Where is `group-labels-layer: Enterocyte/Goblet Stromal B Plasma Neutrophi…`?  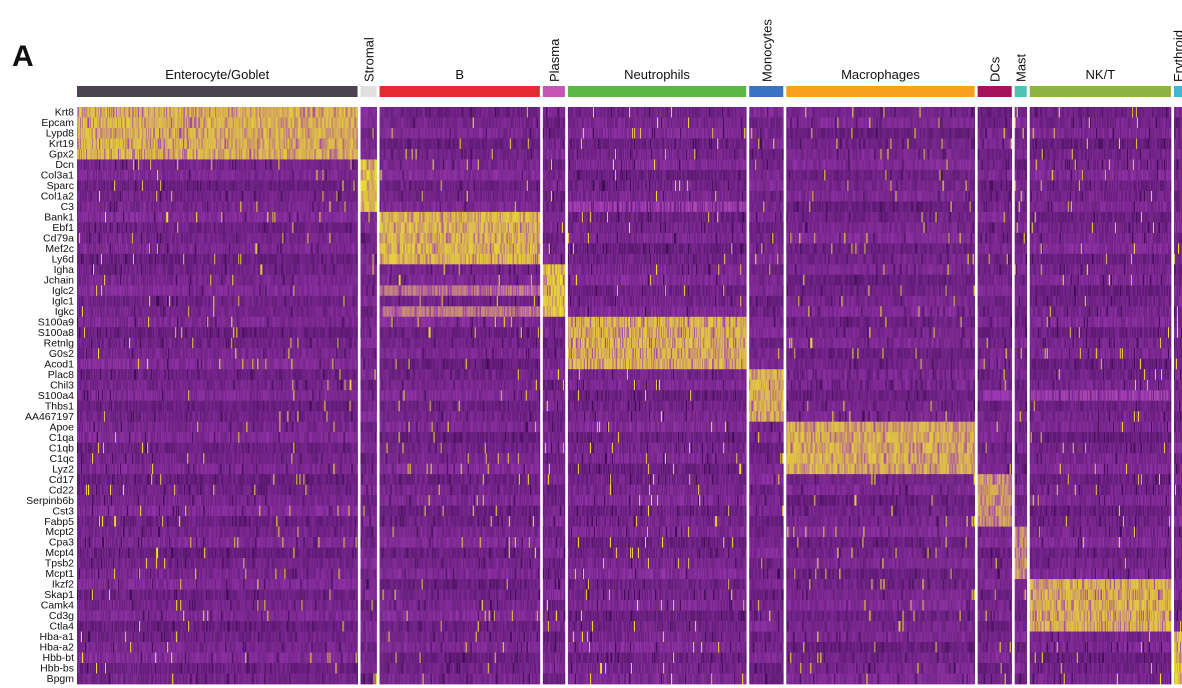 group-labels-layer: Enterocyte/Goblet Stromal B Plasma Neutrophi… is located at coordinates (673, 50).